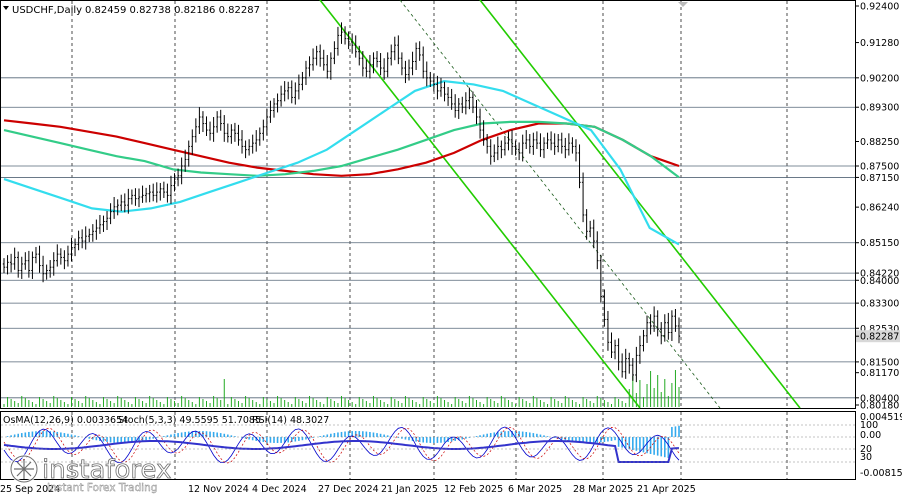 Image resolution: width=902 pixels, height=497 pixels. I want to click on osma-label: OsMA(12,26,9) 0.0033654, so click(65, 420).